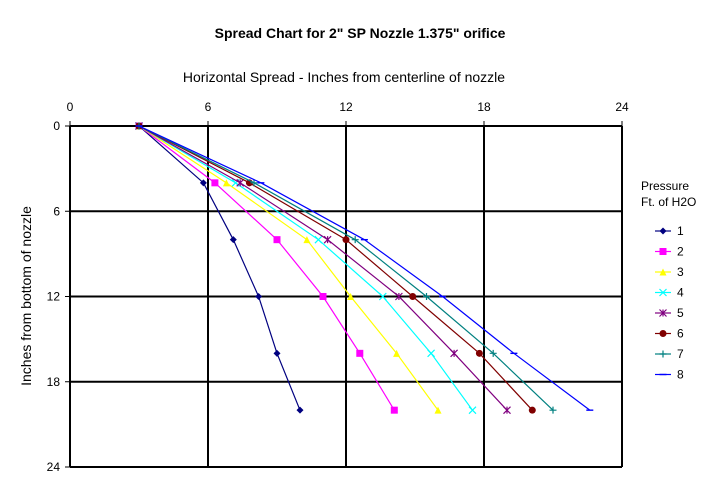  What do you see at coordinates (680, 375) in the screenshot?
I see `legend-label: 8` at bounding box center [680, 375].